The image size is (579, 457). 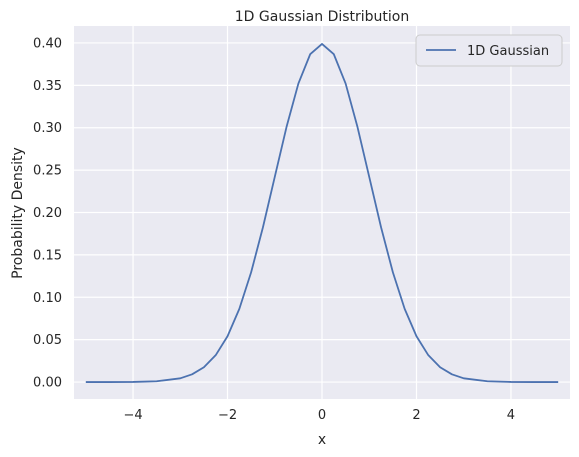 I want to click on y-axis-label: Probability Density, so click(x=18, y=213).